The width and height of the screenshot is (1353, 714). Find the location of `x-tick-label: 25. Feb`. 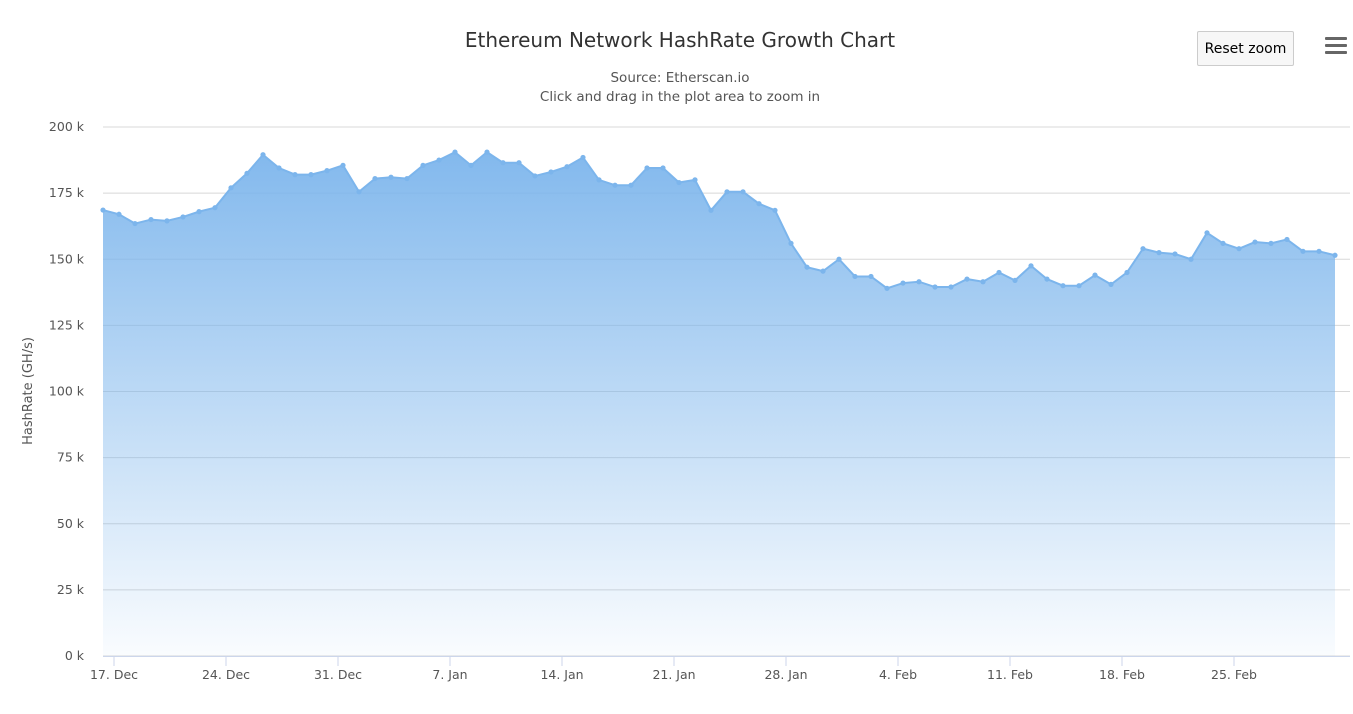

x-tick-label: 25. Feb is located at coordinates (1234, 674).